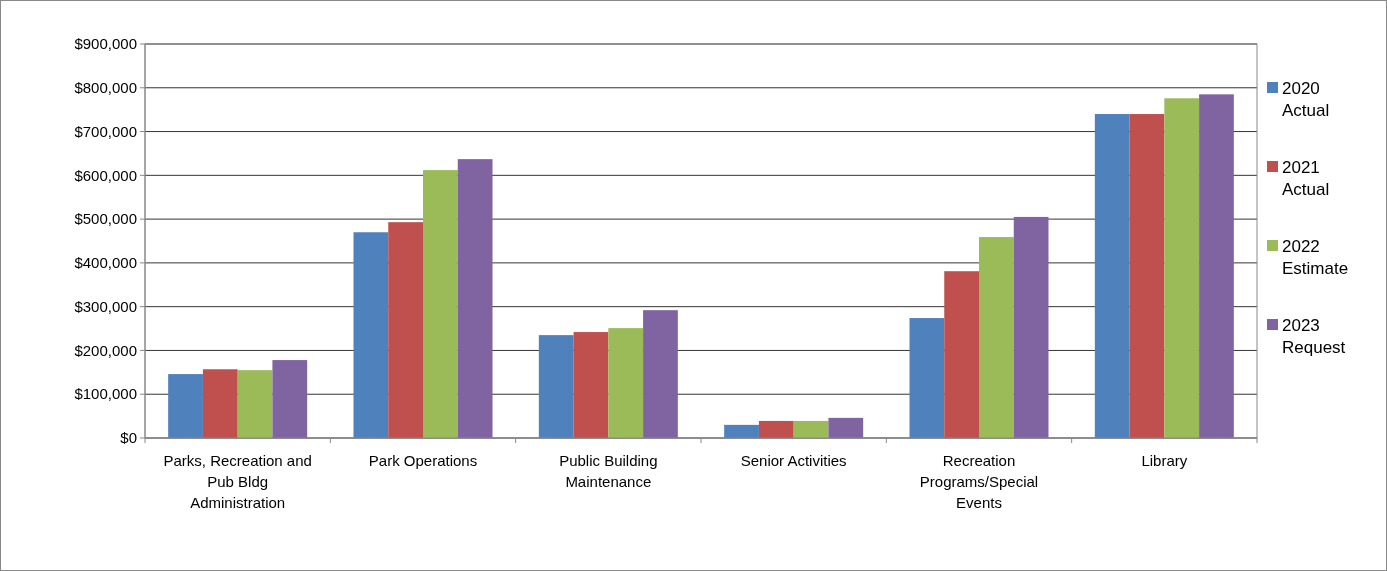 This screenshot has width=1387, height=571. I want to click on legend-label: 2021 Actual, so click(1306, 178).